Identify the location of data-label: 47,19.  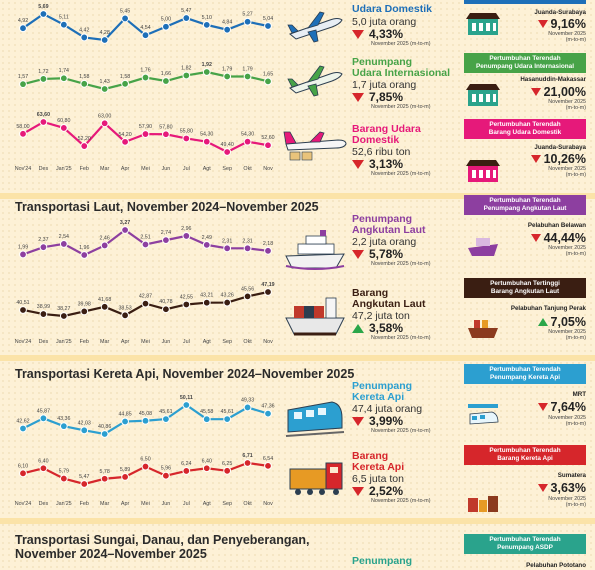
(267, 285).